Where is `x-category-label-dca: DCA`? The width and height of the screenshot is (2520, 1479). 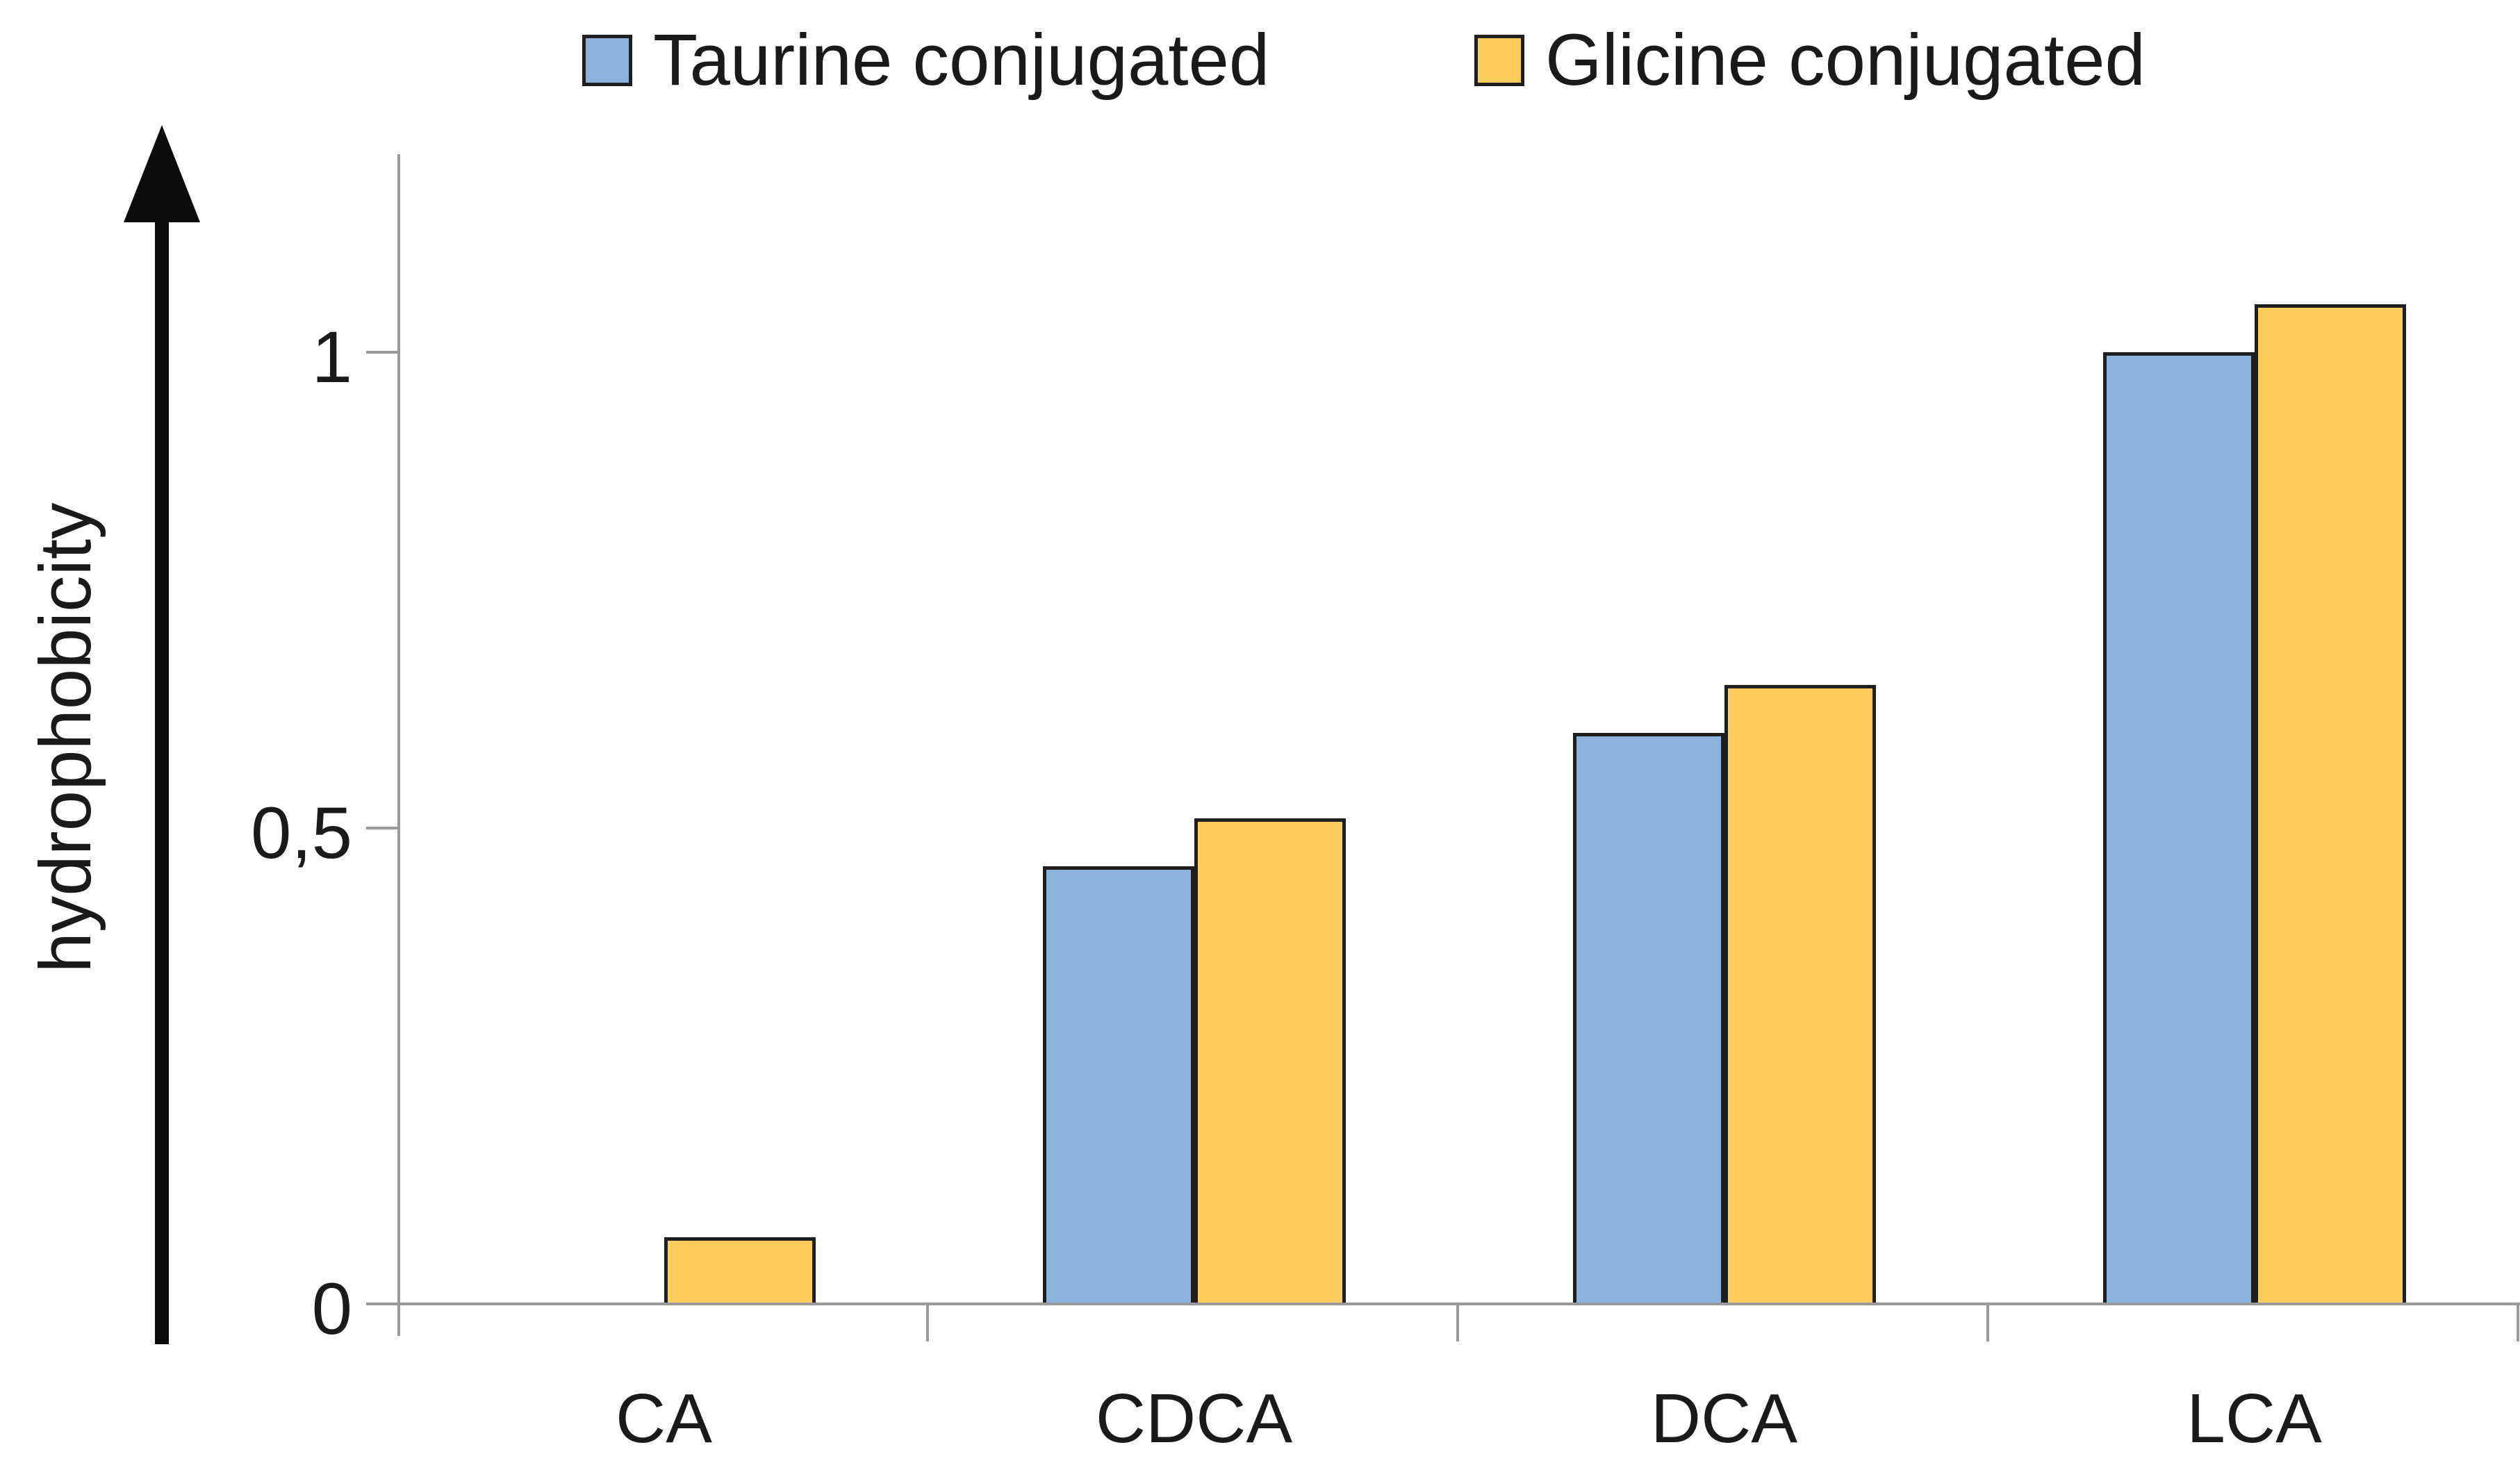
x-category-label-dca: DCA is located at coordinates (1724, 1419).